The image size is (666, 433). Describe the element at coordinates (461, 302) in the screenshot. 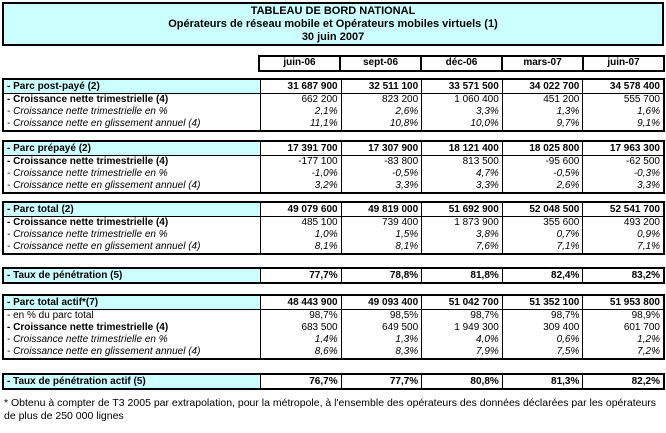

I see `value-cell: 51 042 700` at that location.